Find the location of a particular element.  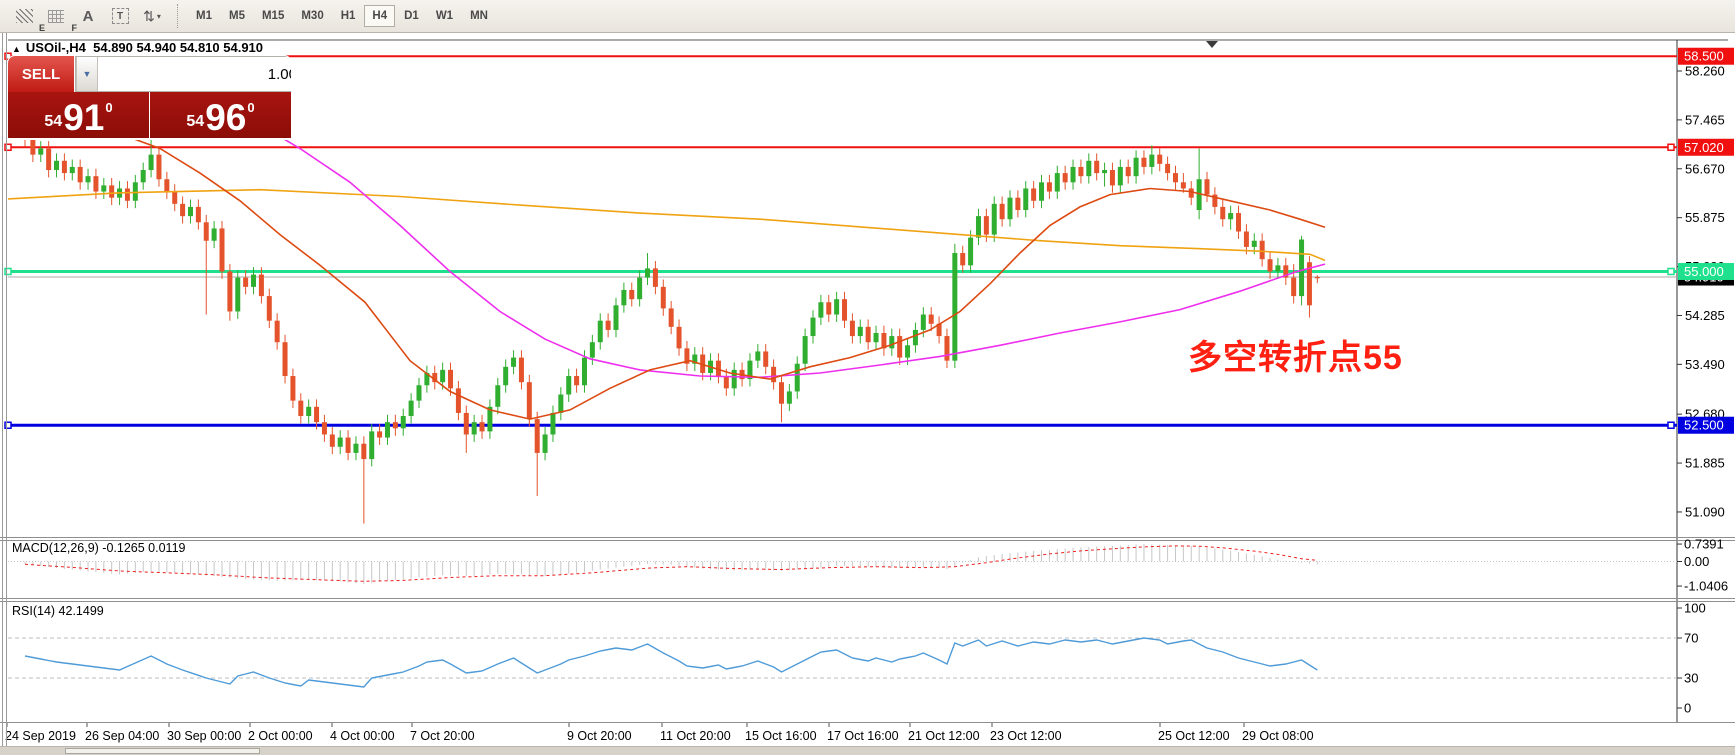

grid-icon-letter: F is located at coordinates (74, 28).